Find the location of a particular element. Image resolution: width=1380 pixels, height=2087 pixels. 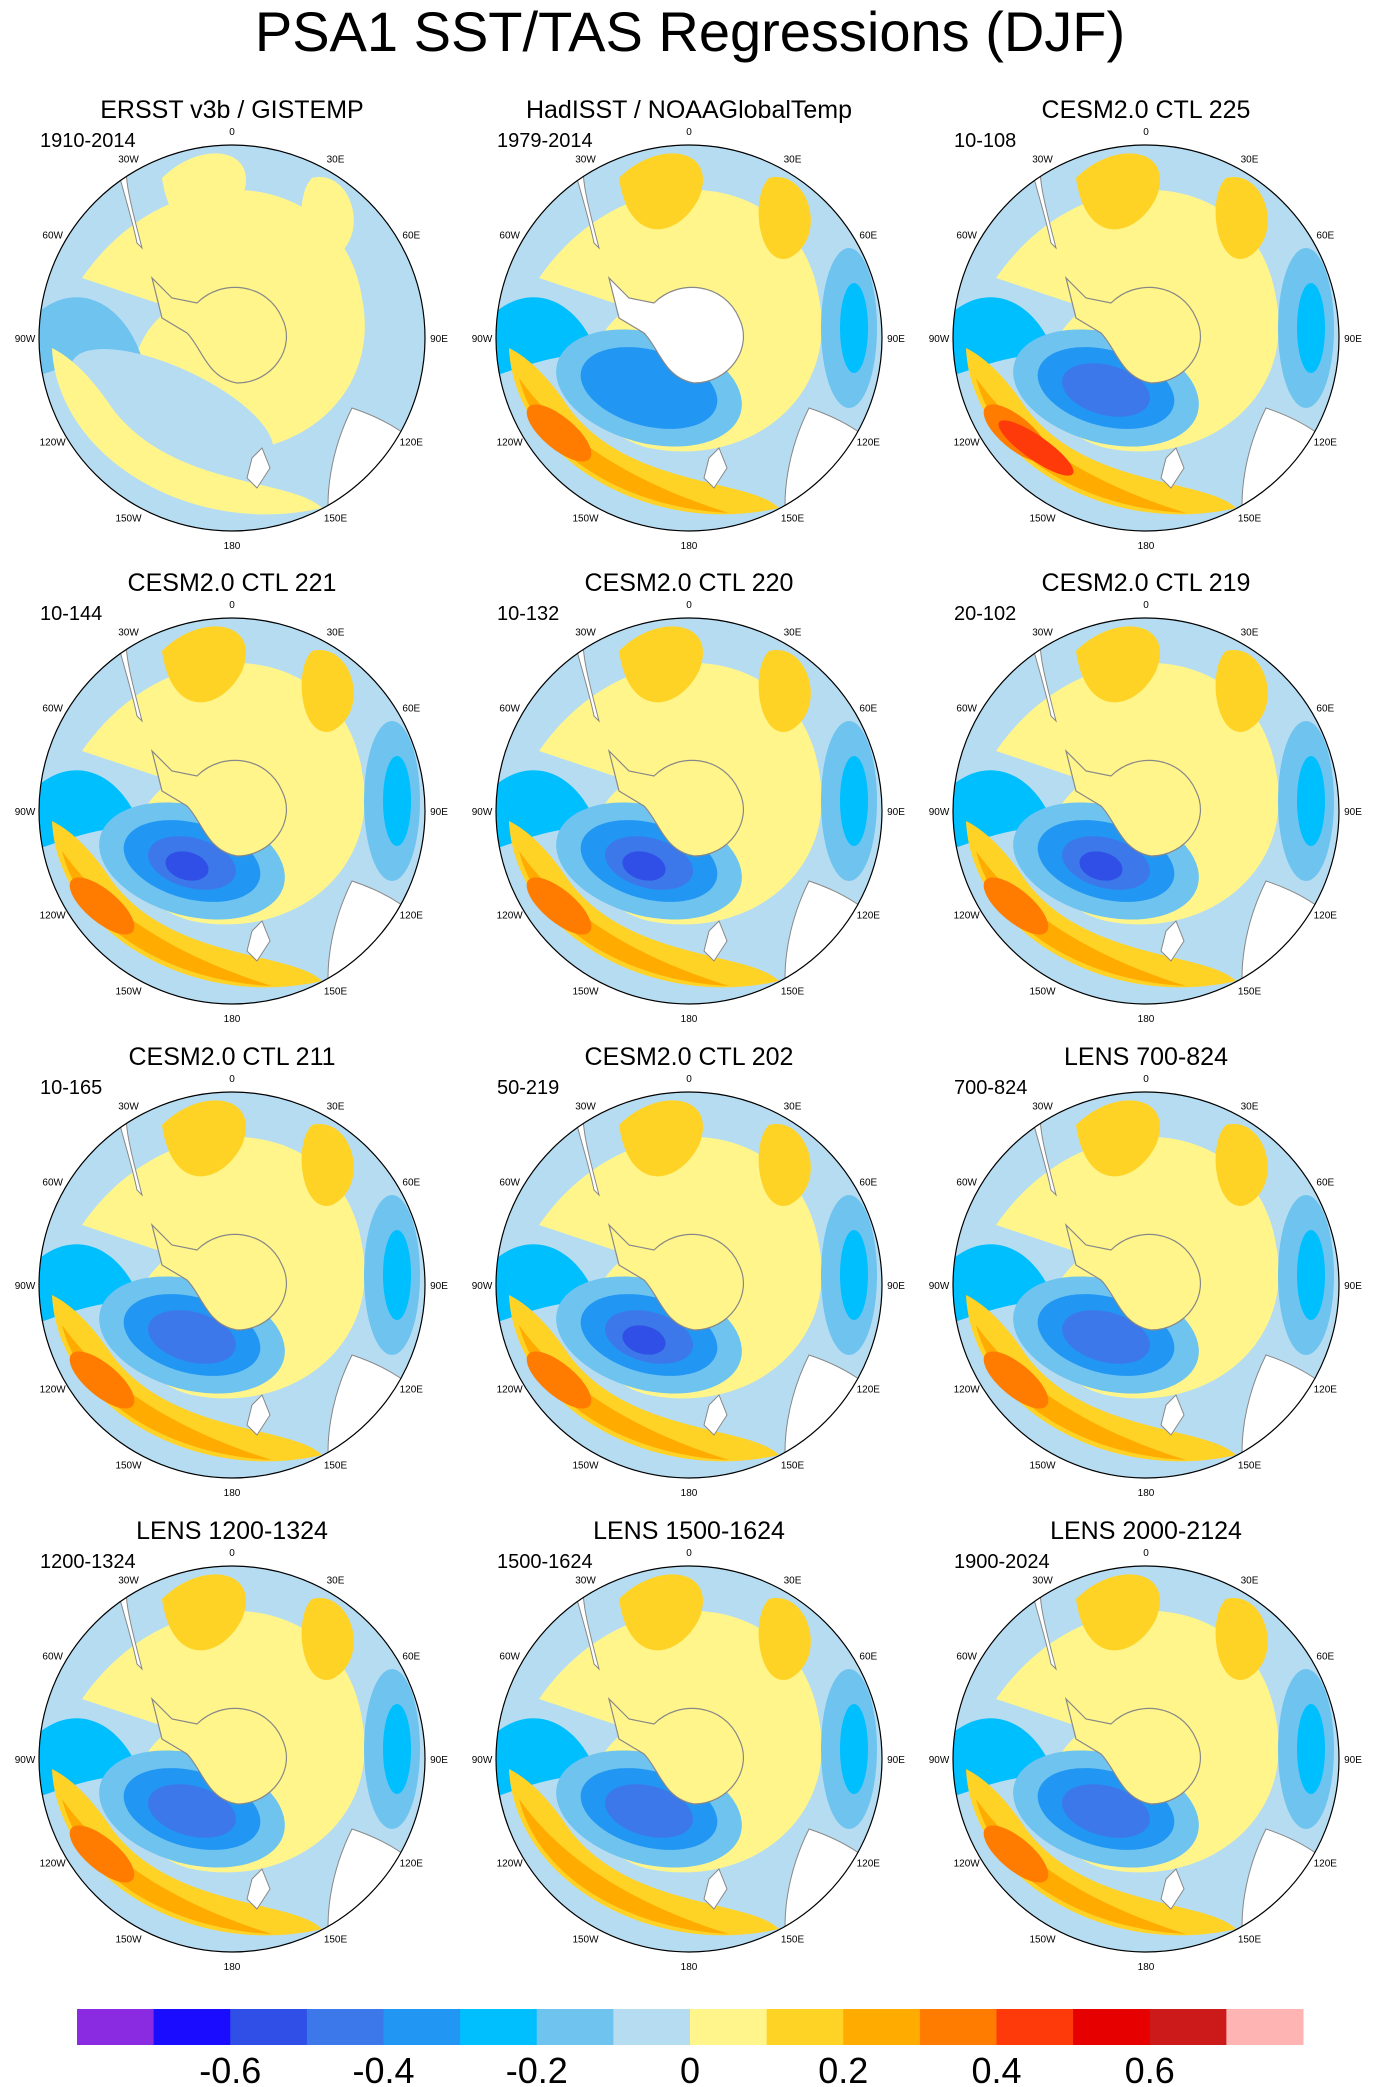

panel-title: CESM2.0 CTL 211 is located at coordinates (232, 1057).